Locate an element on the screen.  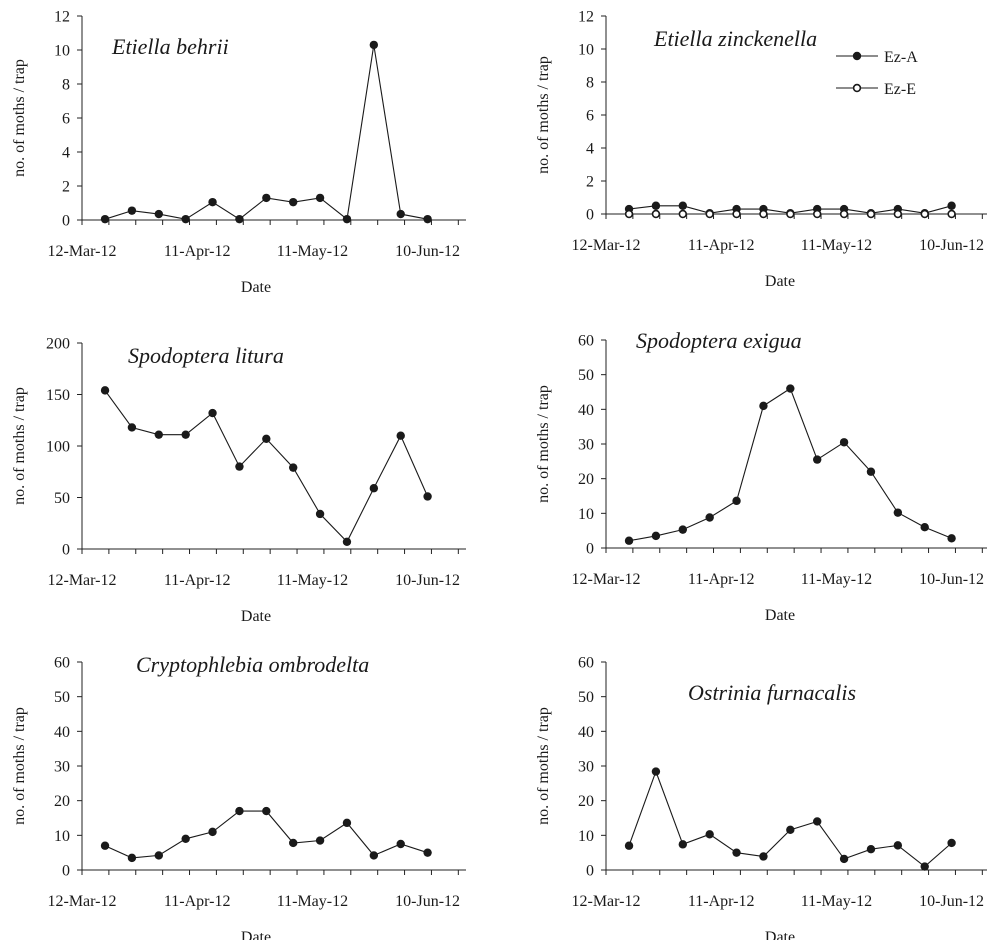
chart-title: Spodoptera exigua is located at coordinates (719, 340).